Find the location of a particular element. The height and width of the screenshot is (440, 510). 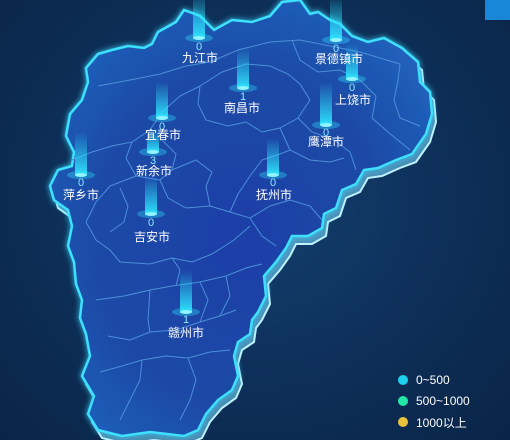

marker-ganzhou: 1 is located at coordinates (186, 298).